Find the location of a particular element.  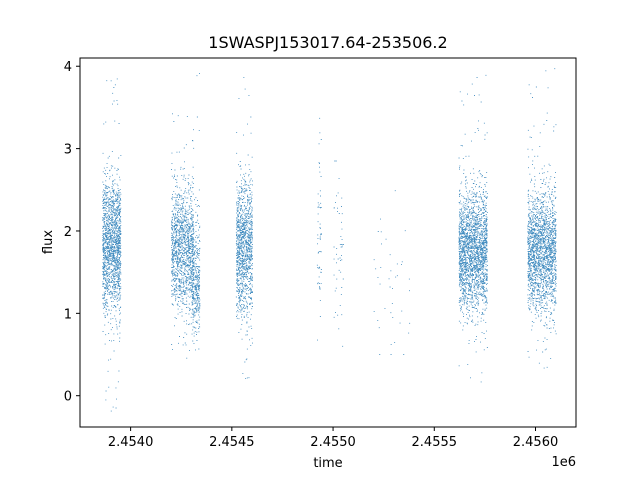

x-axis: 2.4540 2.4545 2.4550 2.4555 2.4560 is located at coordinates (333, 438).